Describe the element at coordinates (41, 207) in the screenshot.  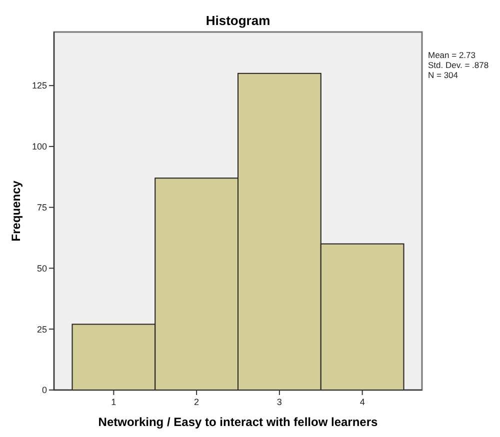
I see `y-tick-label: 75` at that location.